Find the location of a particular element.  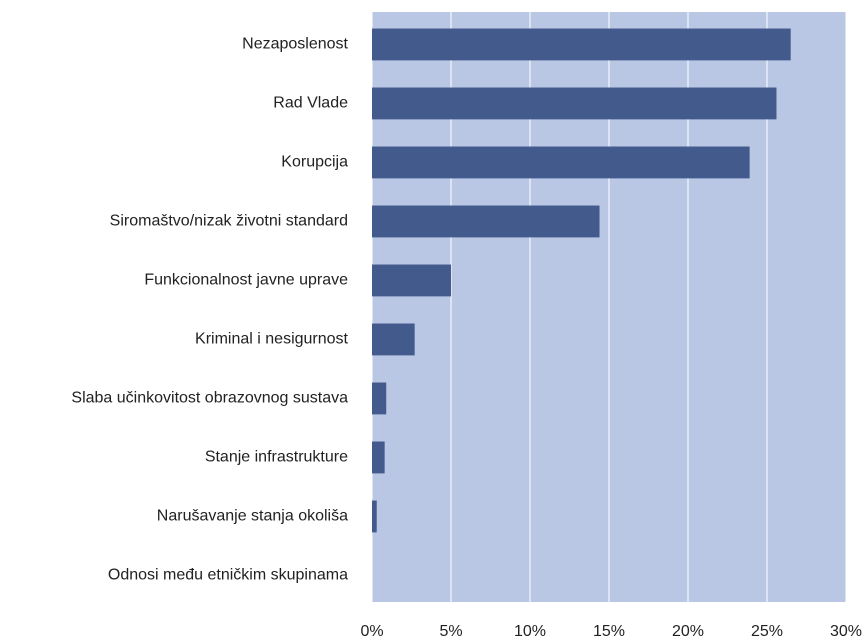

y-tick-label: Korupcija is located at coordinates (314, 162).